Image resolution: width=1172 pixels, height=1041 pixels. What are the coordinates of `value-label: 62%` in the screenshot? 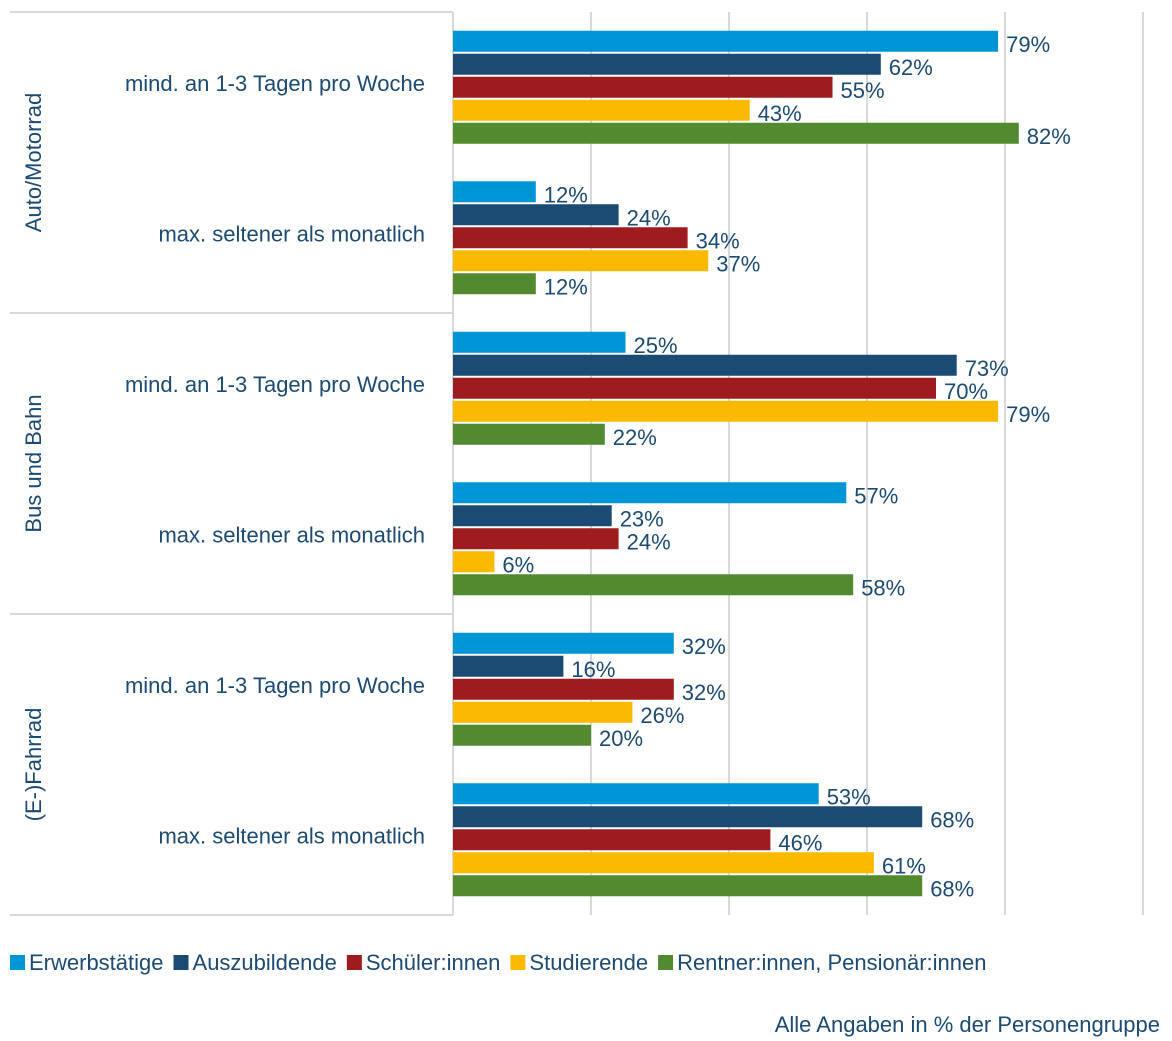 It's located at (911, 67).